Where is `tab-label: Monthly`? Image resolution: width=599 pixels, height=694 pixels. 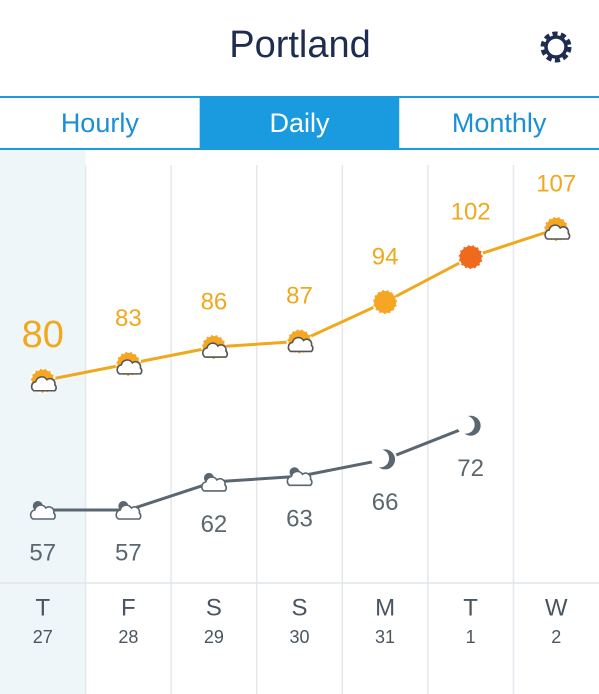
tab-label: Monthly is located at coordinates (499, 123).